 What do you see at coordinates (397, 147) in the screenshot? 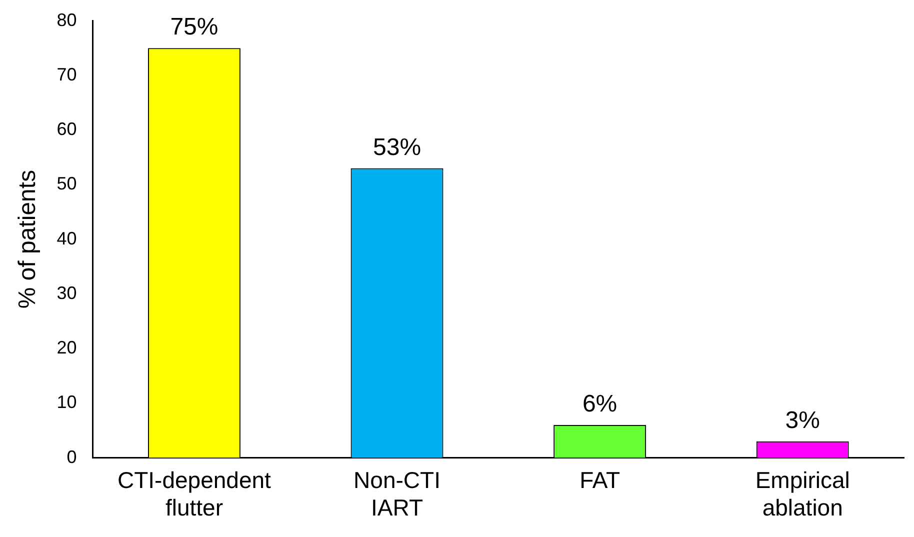
I see `data-label: 53%` at bounding box center [397, 147].